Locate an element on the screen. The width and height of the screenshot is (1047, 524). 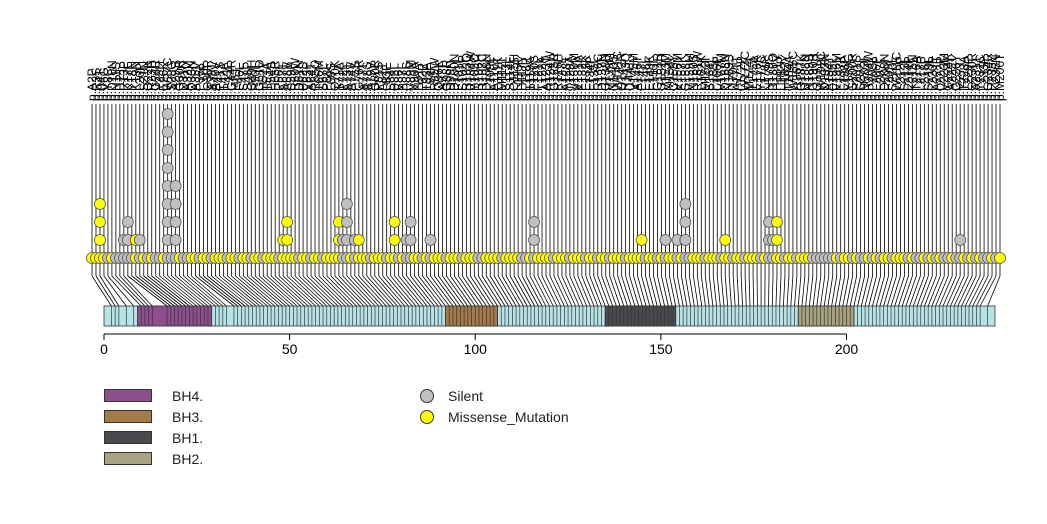
mutation-label: p.W211C is located at coordinates (896, 76).